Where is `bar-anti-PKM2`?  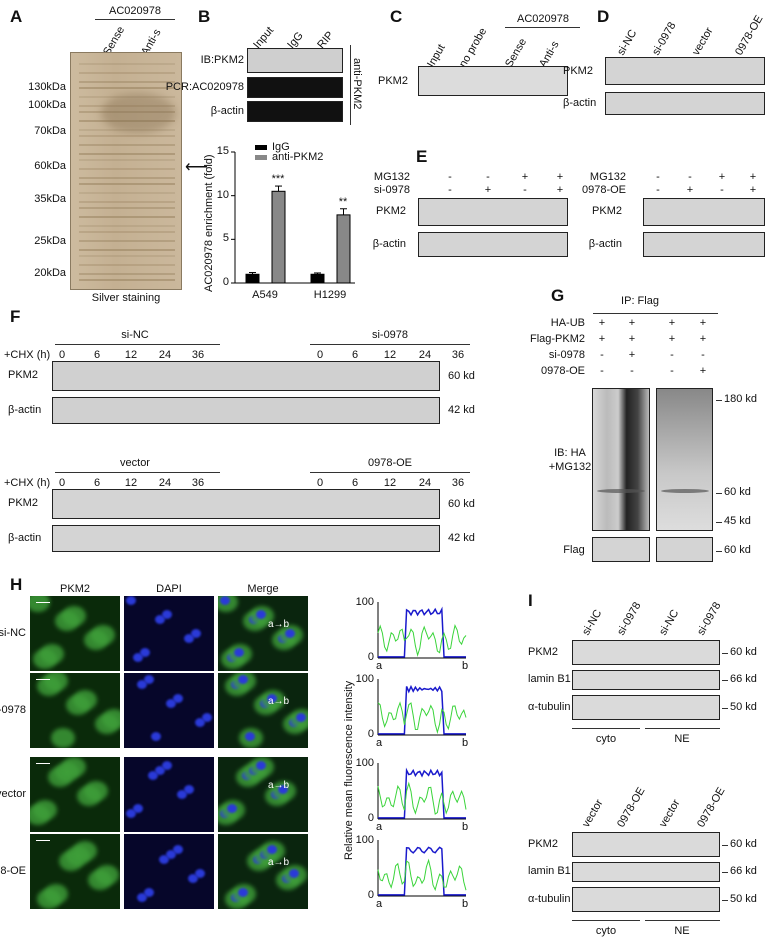 bar-anti-PKM2 is located at coordinates (278, 237).